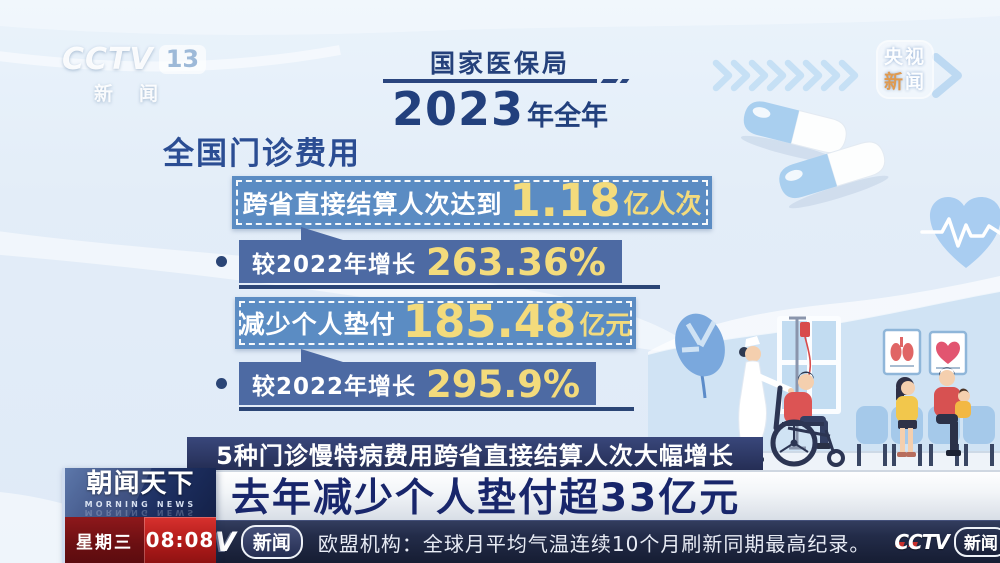 The width and height of the screenshot is (1000, 563). Describe the element at coordinates (182, 59) in the screenshot. I see `channel-number: 13` at that location.